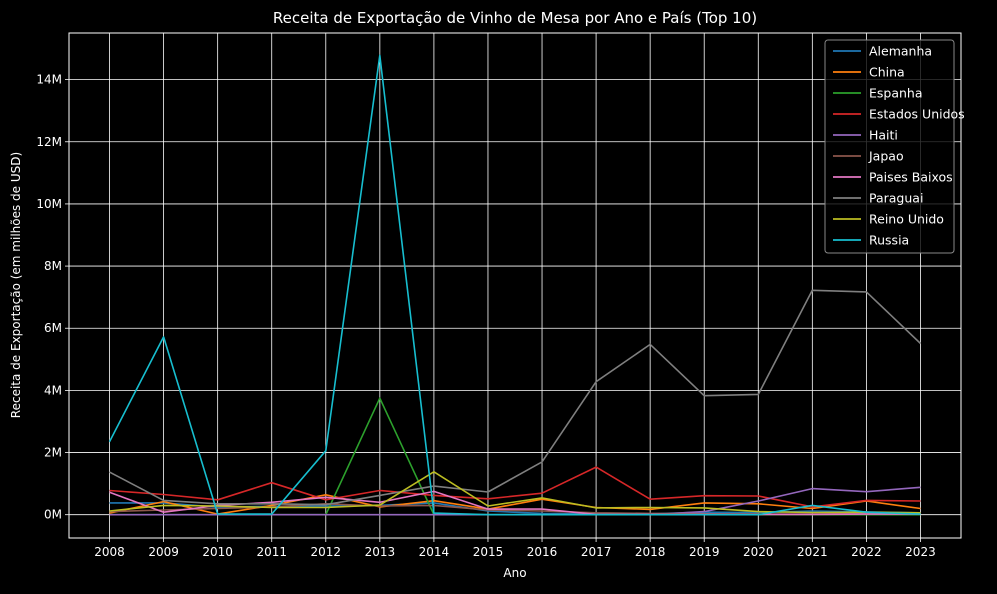 The image size is (997, 594). Describe the element at coordinates (866, 552) in the screenshot. I see `x-tick-label: 2022` at that location.